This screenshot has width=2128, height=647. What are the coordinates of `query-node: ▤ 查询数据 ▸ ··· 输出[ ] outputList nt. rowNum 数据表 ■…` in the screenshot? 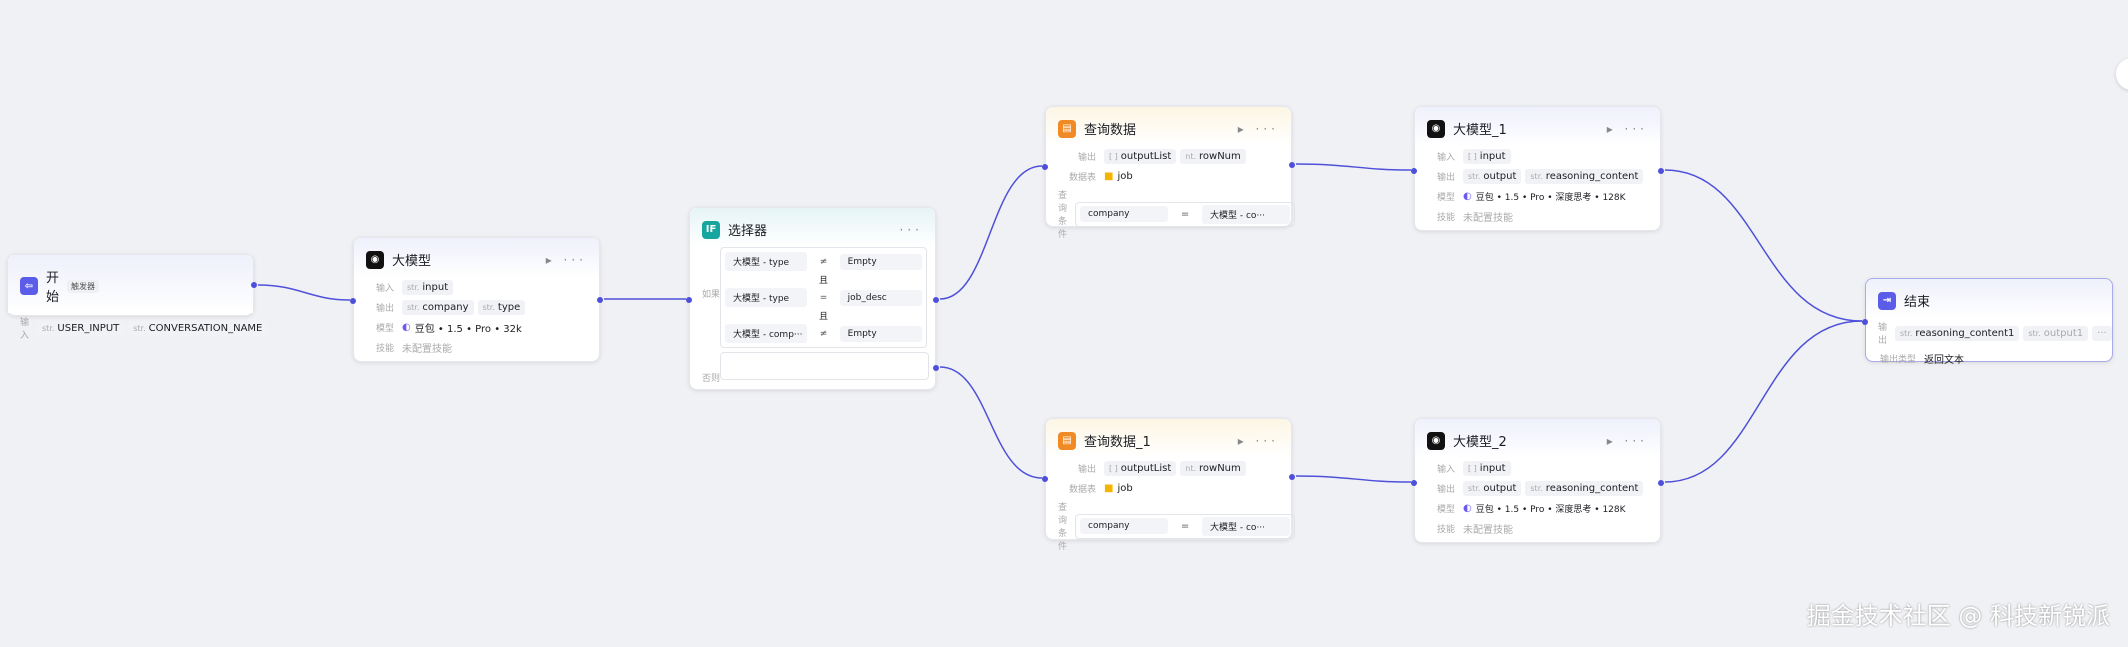 It's located at (1169, 173).